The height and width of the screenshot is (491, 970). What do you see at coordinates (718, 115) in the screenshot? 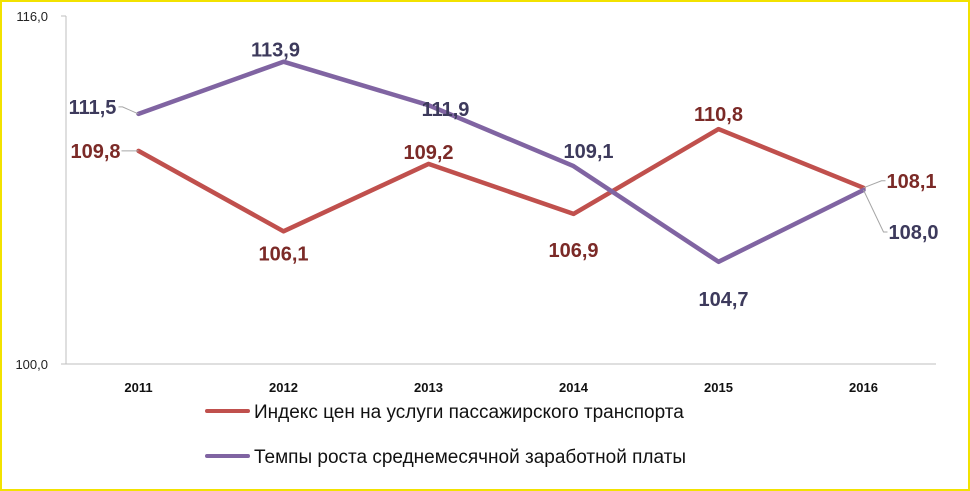
I see `data-label-price-index-2015: 110,8` at bounding box center [718, 115].